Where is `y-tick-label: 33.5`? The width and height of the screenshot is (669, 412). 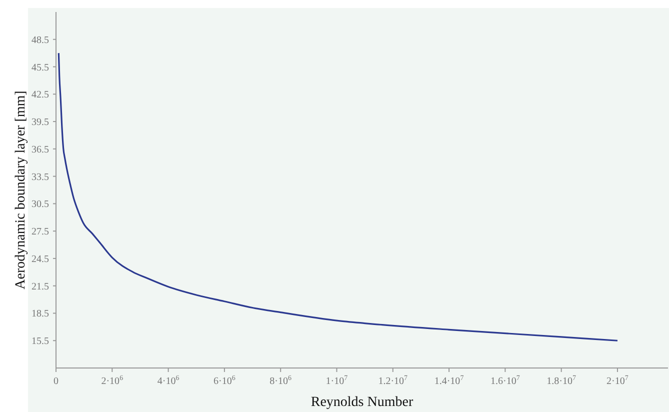
y-tick-label: 33.5 is located at coordinates (40, 177).